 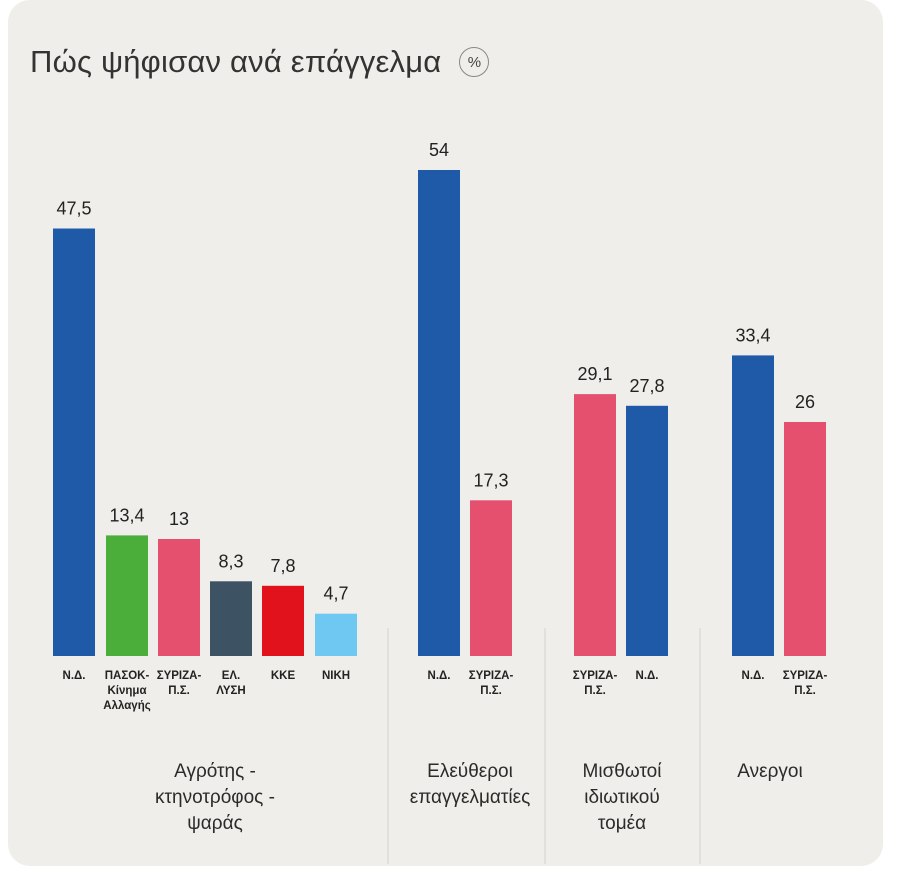 What do you see at coordinates (215, 797) in the screenshot?
I see `group-label: κτηνοτρόφος -` at bounding box center [215, 797].